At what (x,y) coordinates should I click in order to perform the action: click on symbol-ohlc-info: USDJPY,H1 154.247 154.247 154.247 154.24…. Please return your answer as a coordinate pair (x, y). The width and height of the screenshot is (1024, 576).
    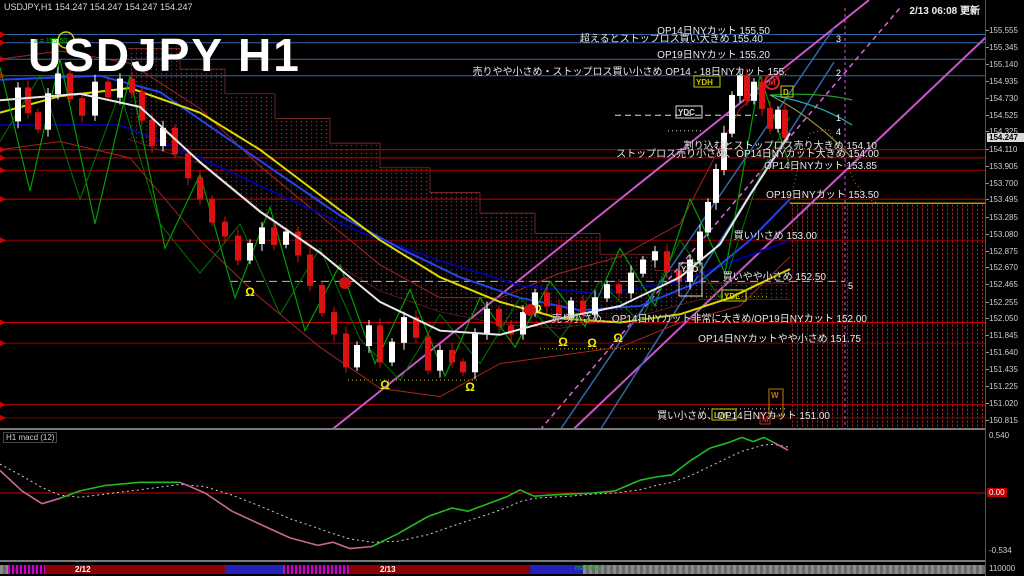
    Looking at the image, I should click on (98, 7).